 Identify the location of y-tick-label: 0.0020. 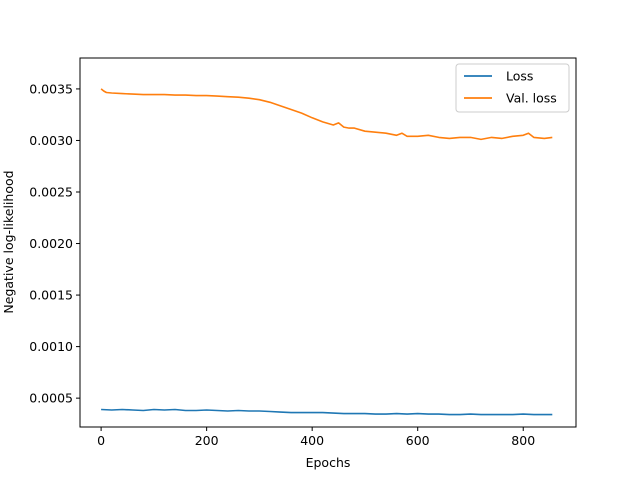
(51, 243).